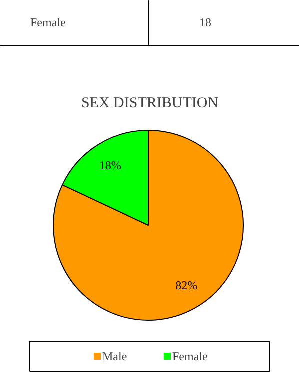 The width and height of the screenshot is (299, 378). I want to click on legend-label: Female, so click(190, 357).